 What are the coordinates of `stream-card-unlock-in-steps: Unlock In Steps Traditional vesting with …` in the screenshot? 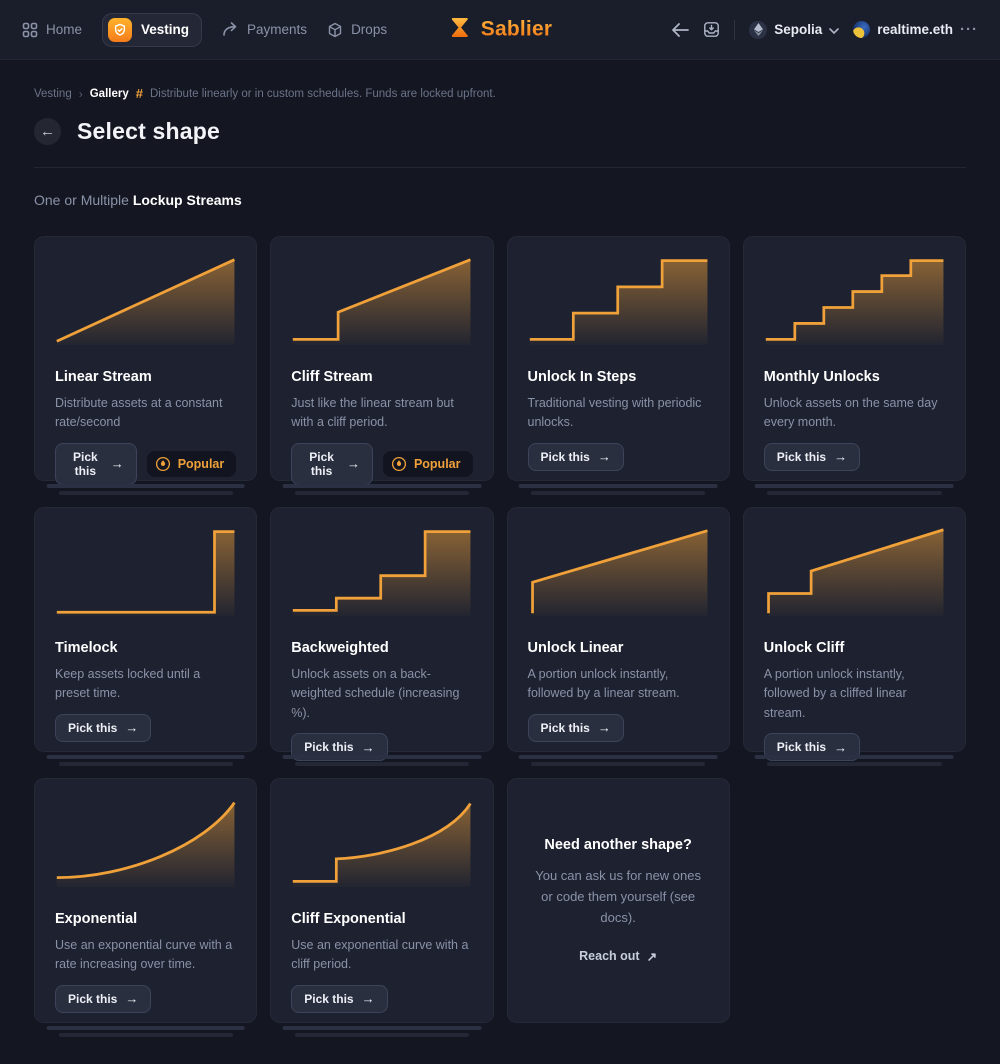 It's located at (618, 358).